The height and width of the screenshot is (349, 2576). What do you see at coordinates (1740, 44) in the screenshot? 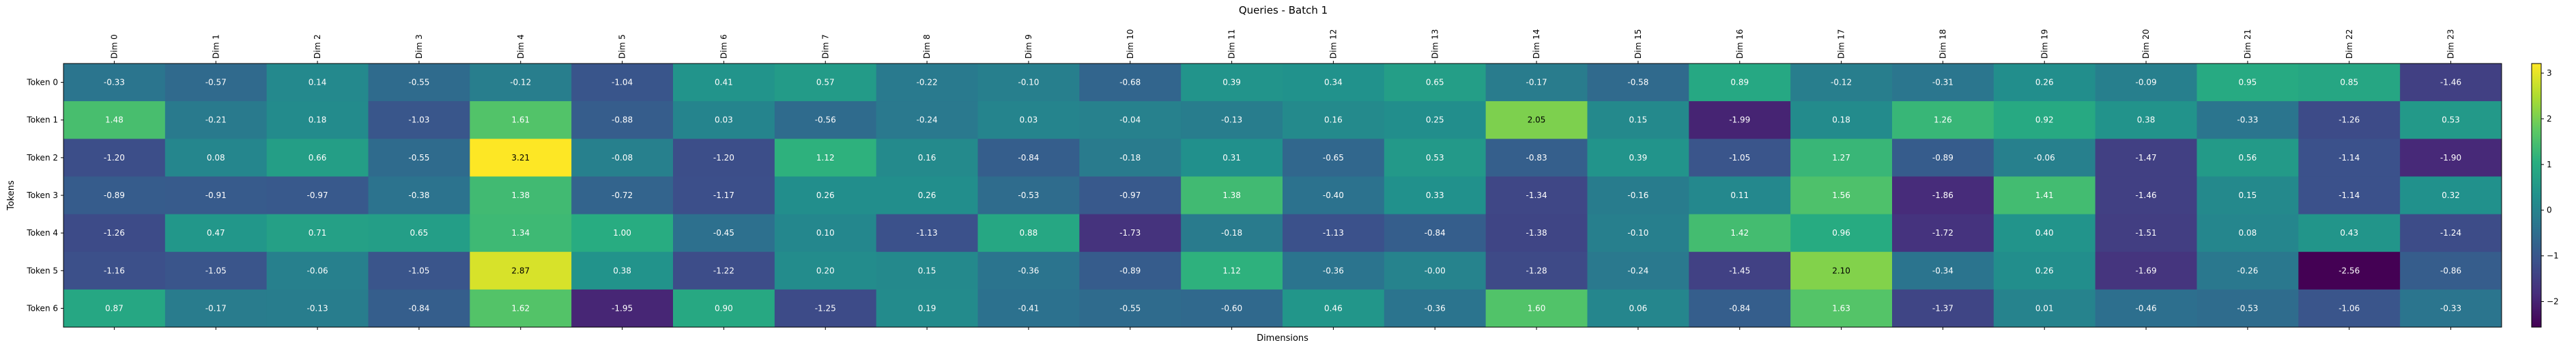
I see `x-tick-label: Dim 16` at bounding box center [1740, 44].